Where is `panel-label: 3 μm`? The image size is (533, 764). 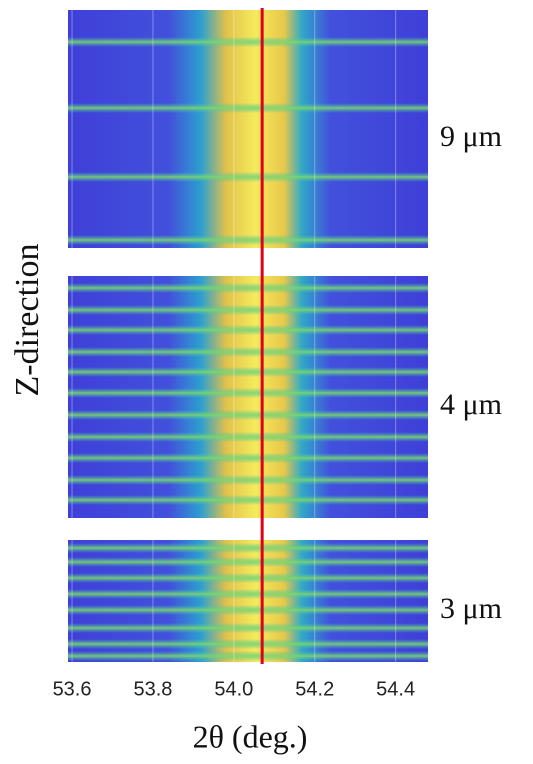 panel-label: 3 μm is located at coordinates (471, 608).